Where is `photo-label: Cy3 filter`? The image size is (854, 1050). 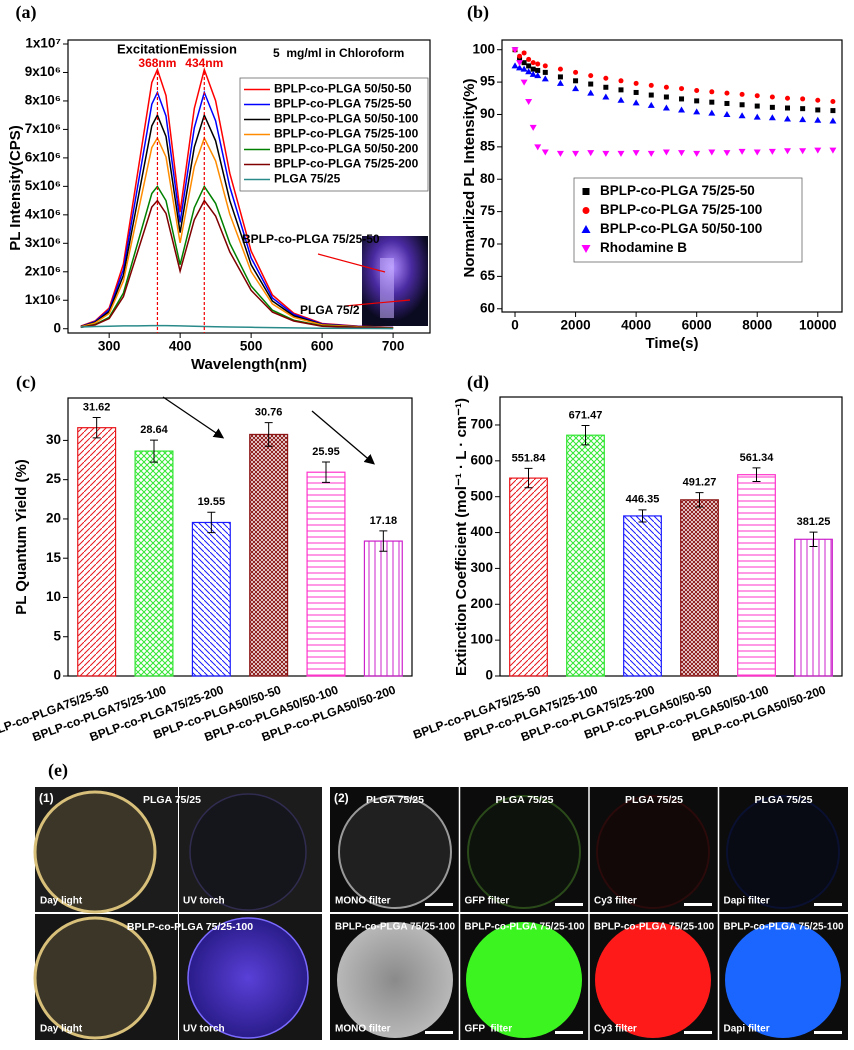 photo-label: Cy3 filter is located at coordinates (615, 1029).